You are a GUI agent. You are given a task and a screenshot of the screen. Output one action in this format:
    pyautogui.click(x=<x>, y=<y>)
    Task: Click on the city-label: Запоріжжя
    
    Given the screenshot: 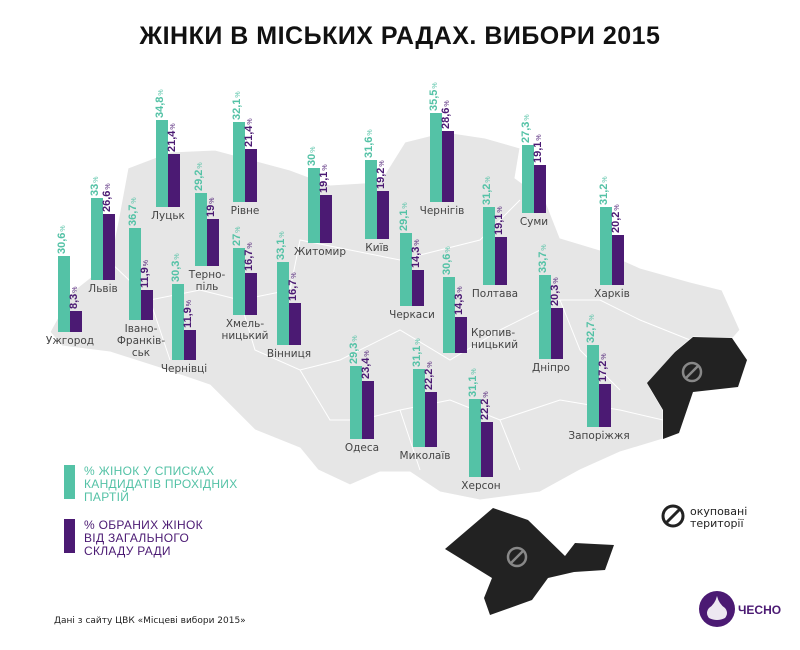 What is the action you would take?
    pyautogui.click(x=599, y=436)
    